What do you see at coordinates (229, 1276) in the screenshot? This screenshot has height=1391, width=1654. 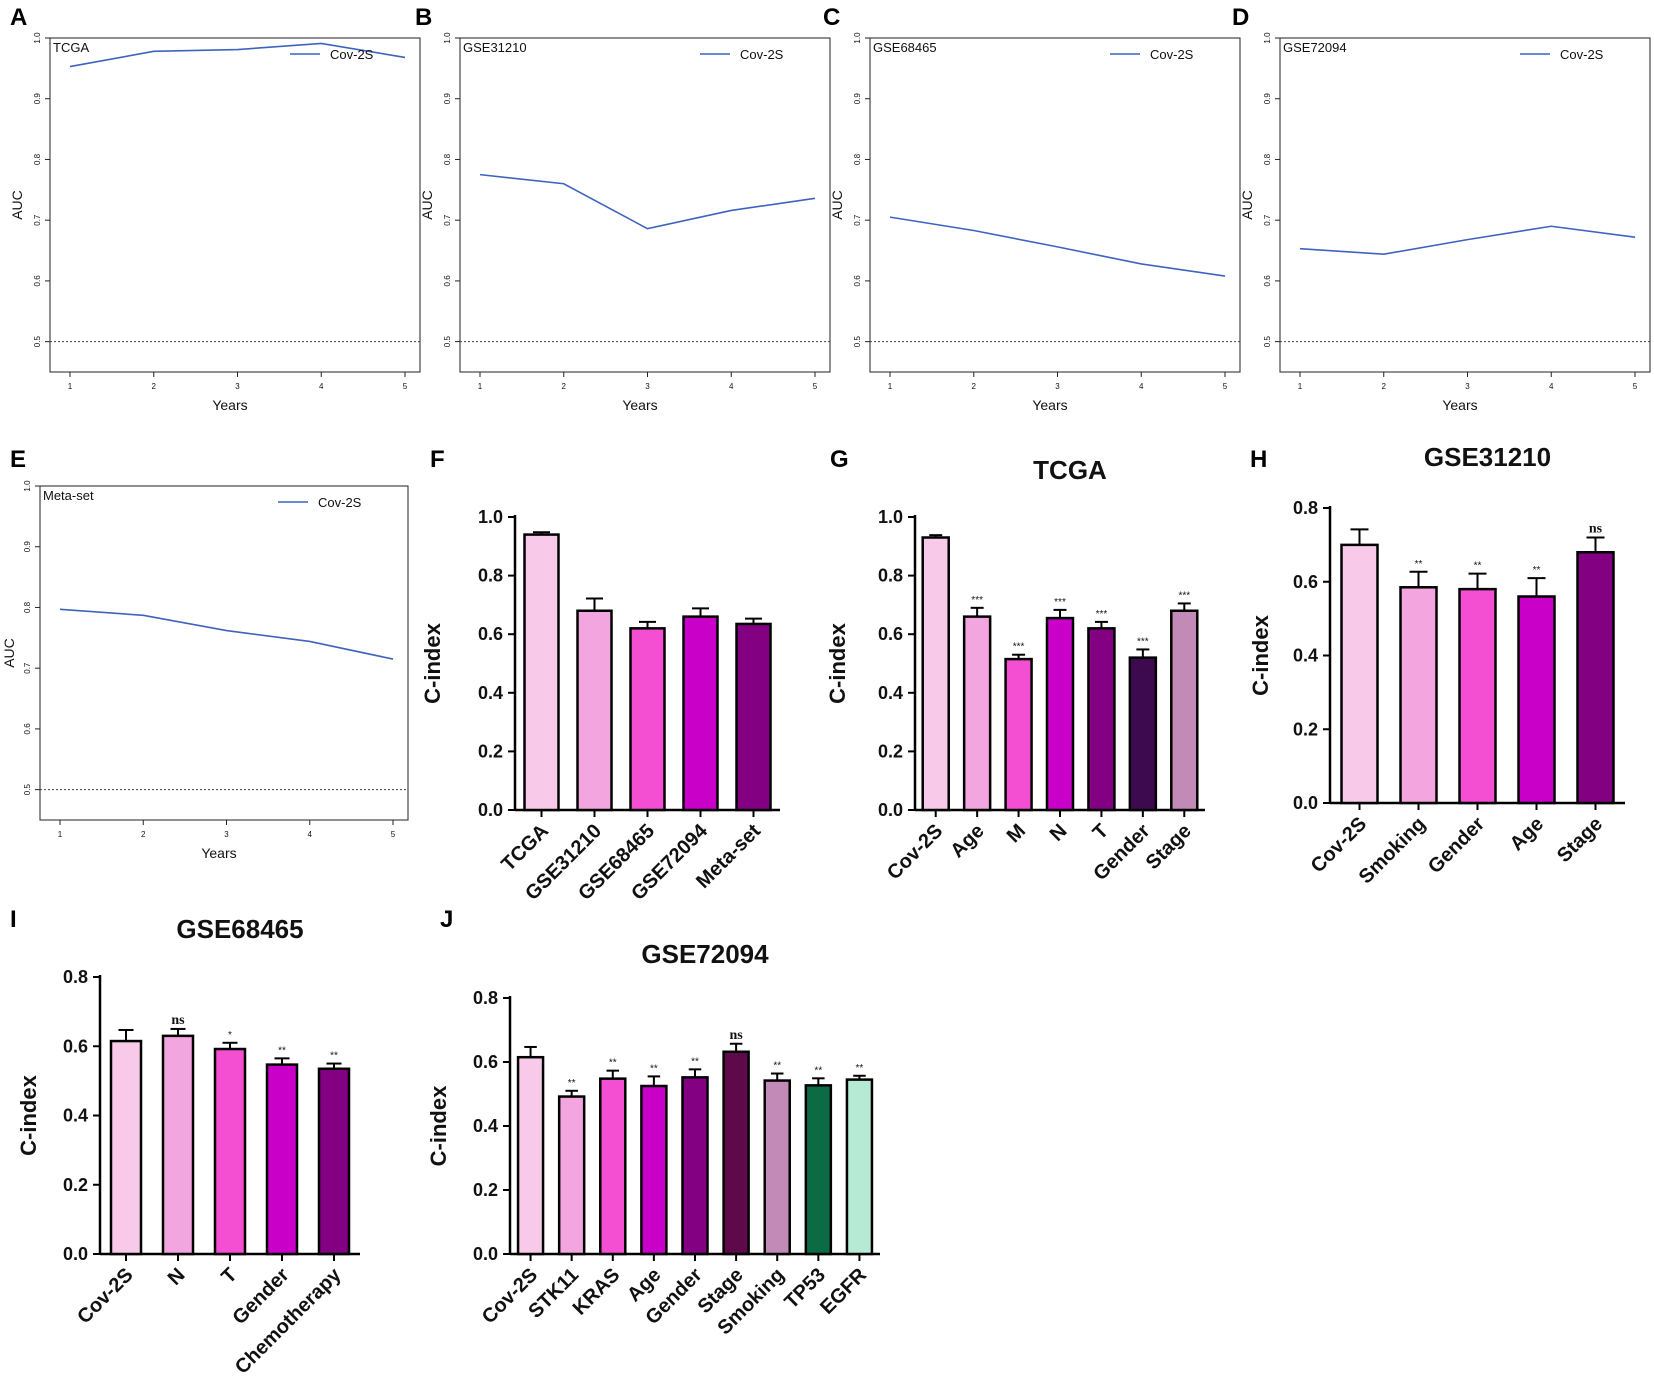 I see `category-label: T` at bounding box center [229, 1276].